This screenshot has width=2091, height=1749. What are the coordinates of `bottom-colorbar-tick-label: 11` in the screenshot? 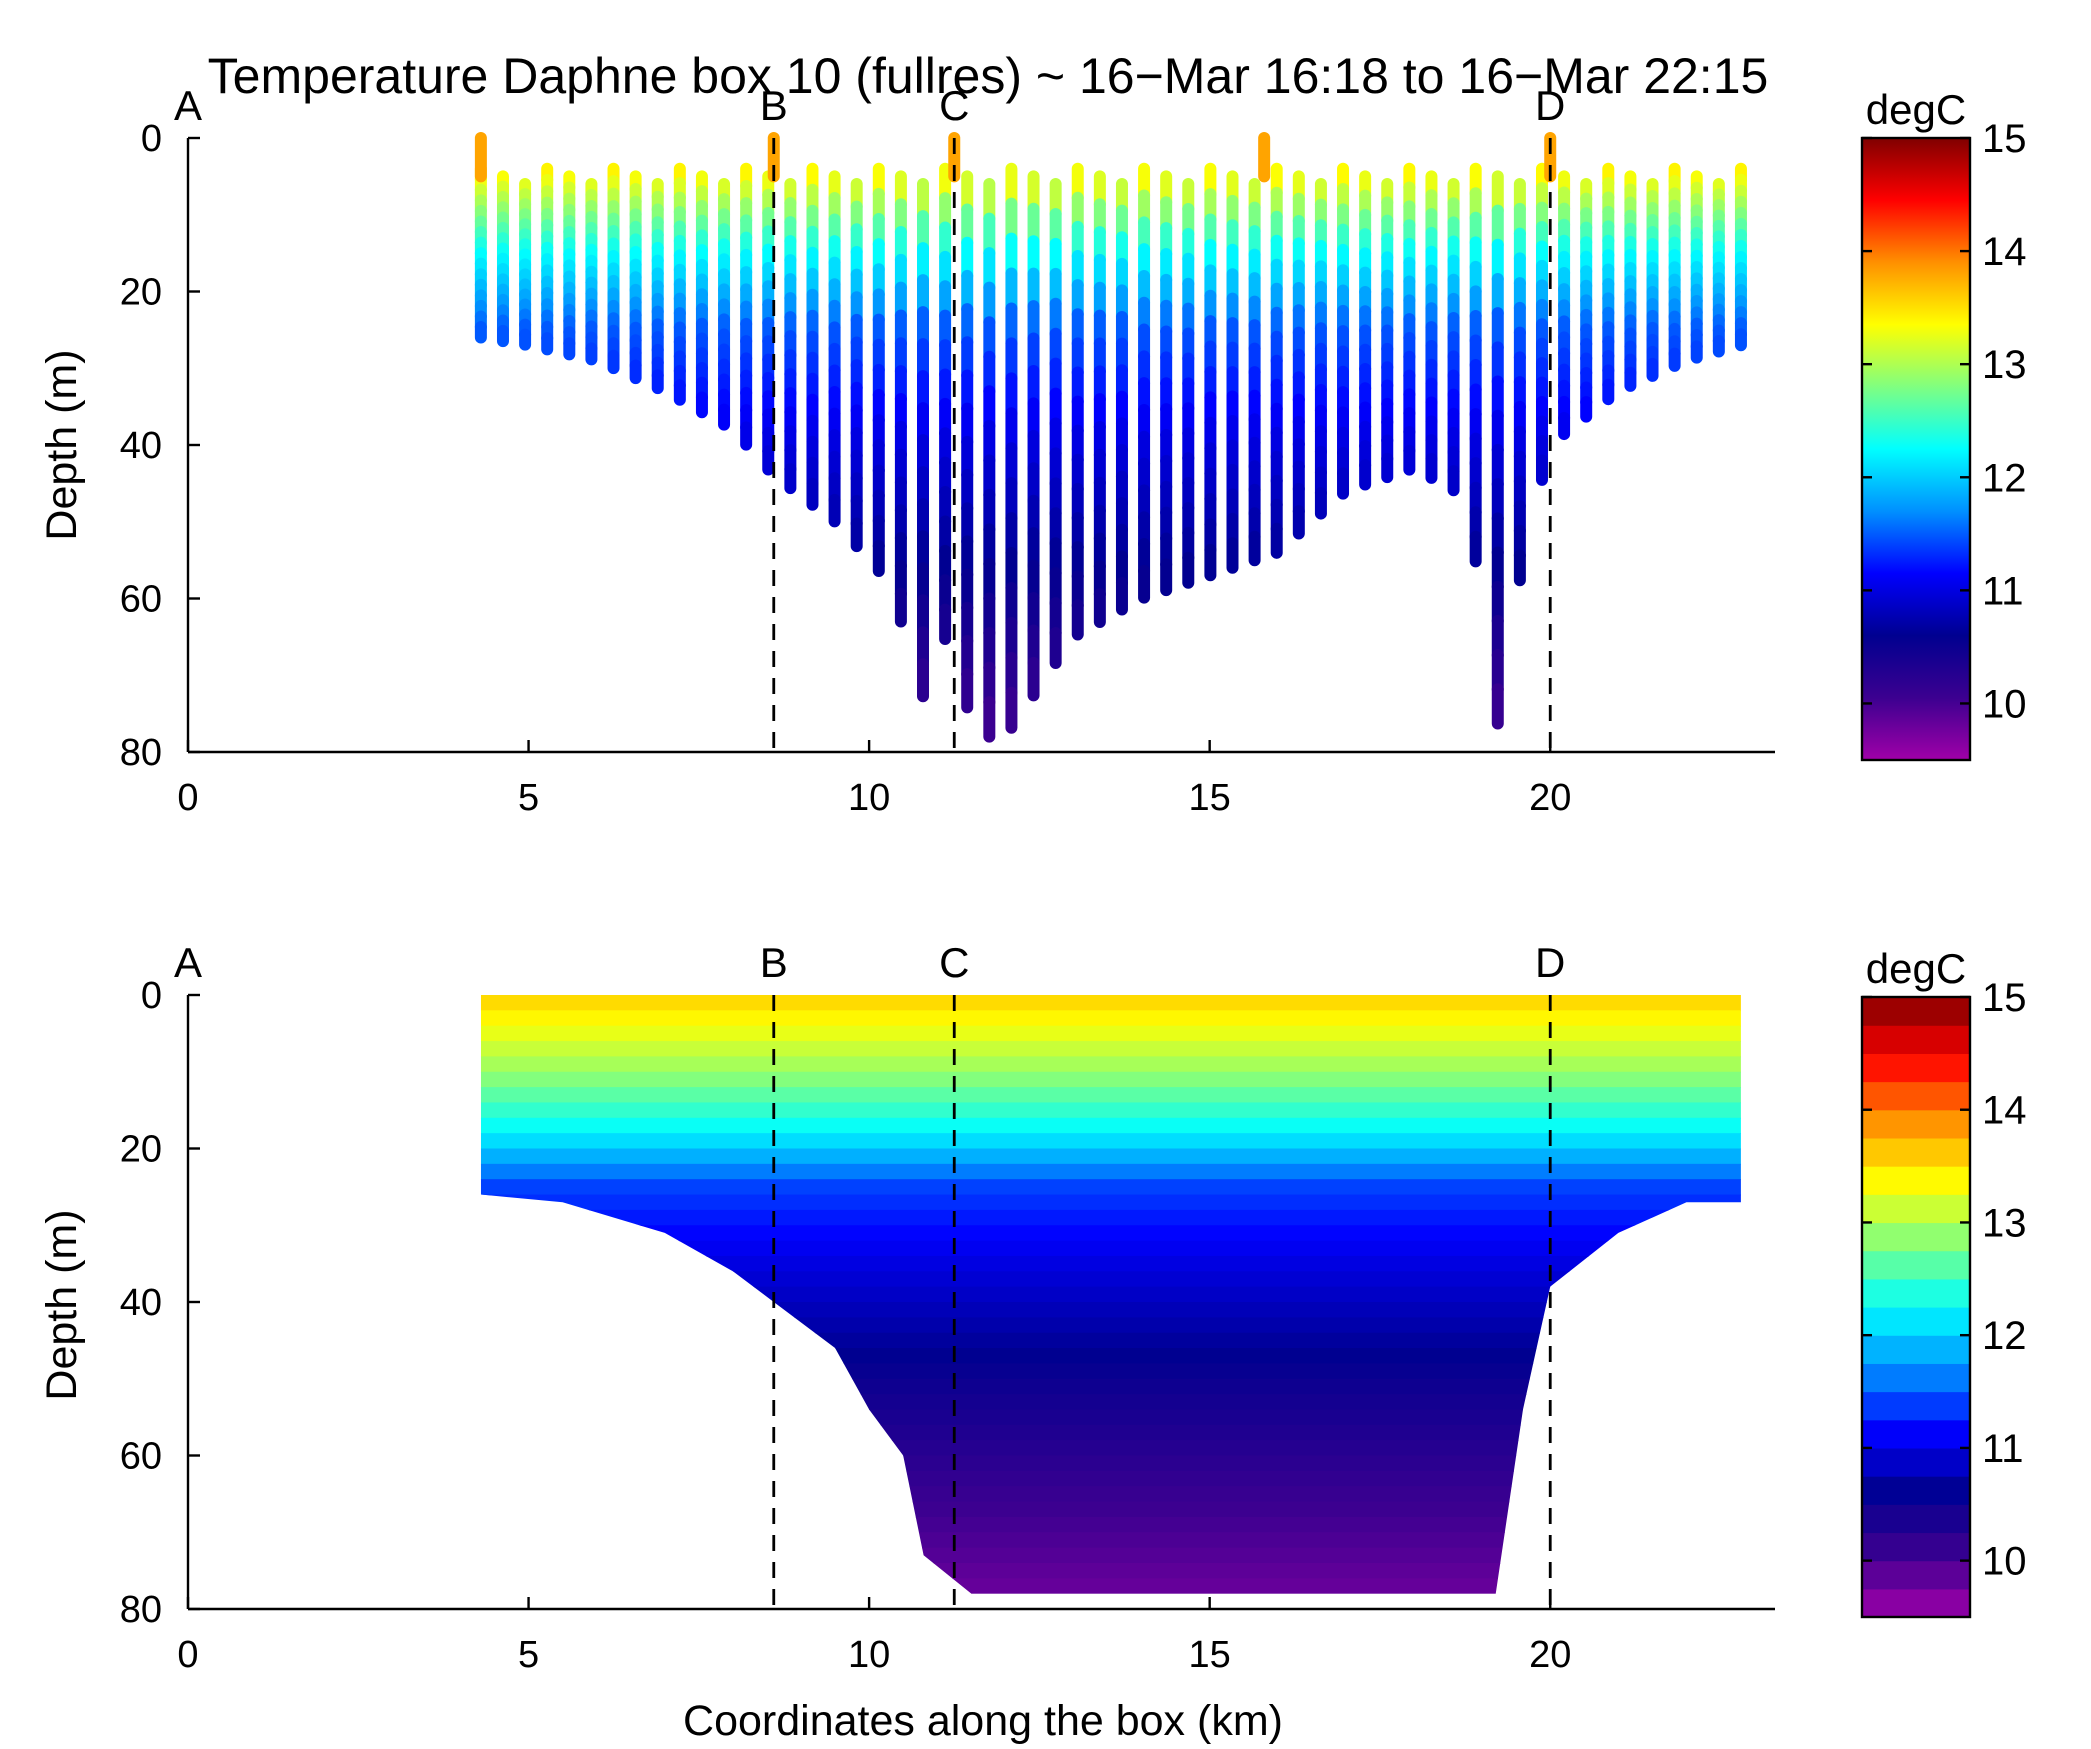 It's located at (2003, 1449).